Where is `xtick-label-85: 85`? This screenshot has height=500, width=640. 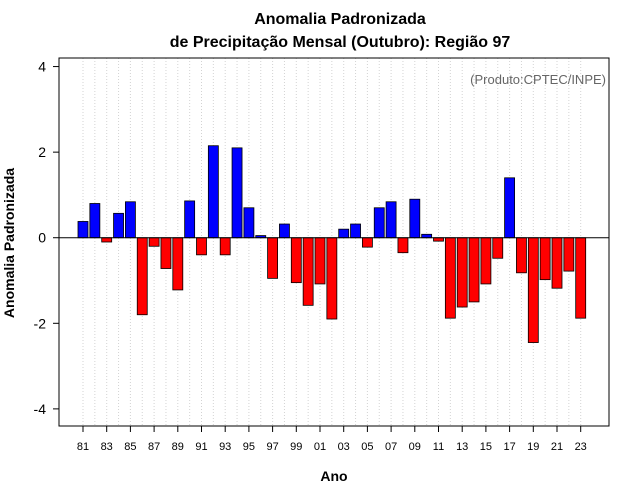
xtick-label-85: 85 is located at coordinates (130, 447).